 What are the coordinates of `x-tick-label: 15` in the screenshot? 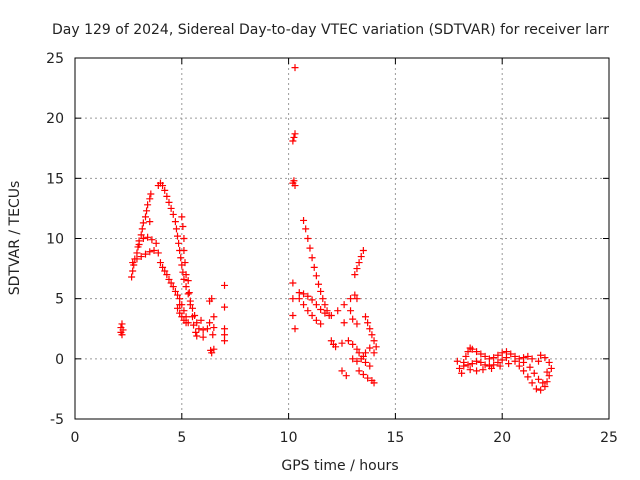 It's located at (395, 438).